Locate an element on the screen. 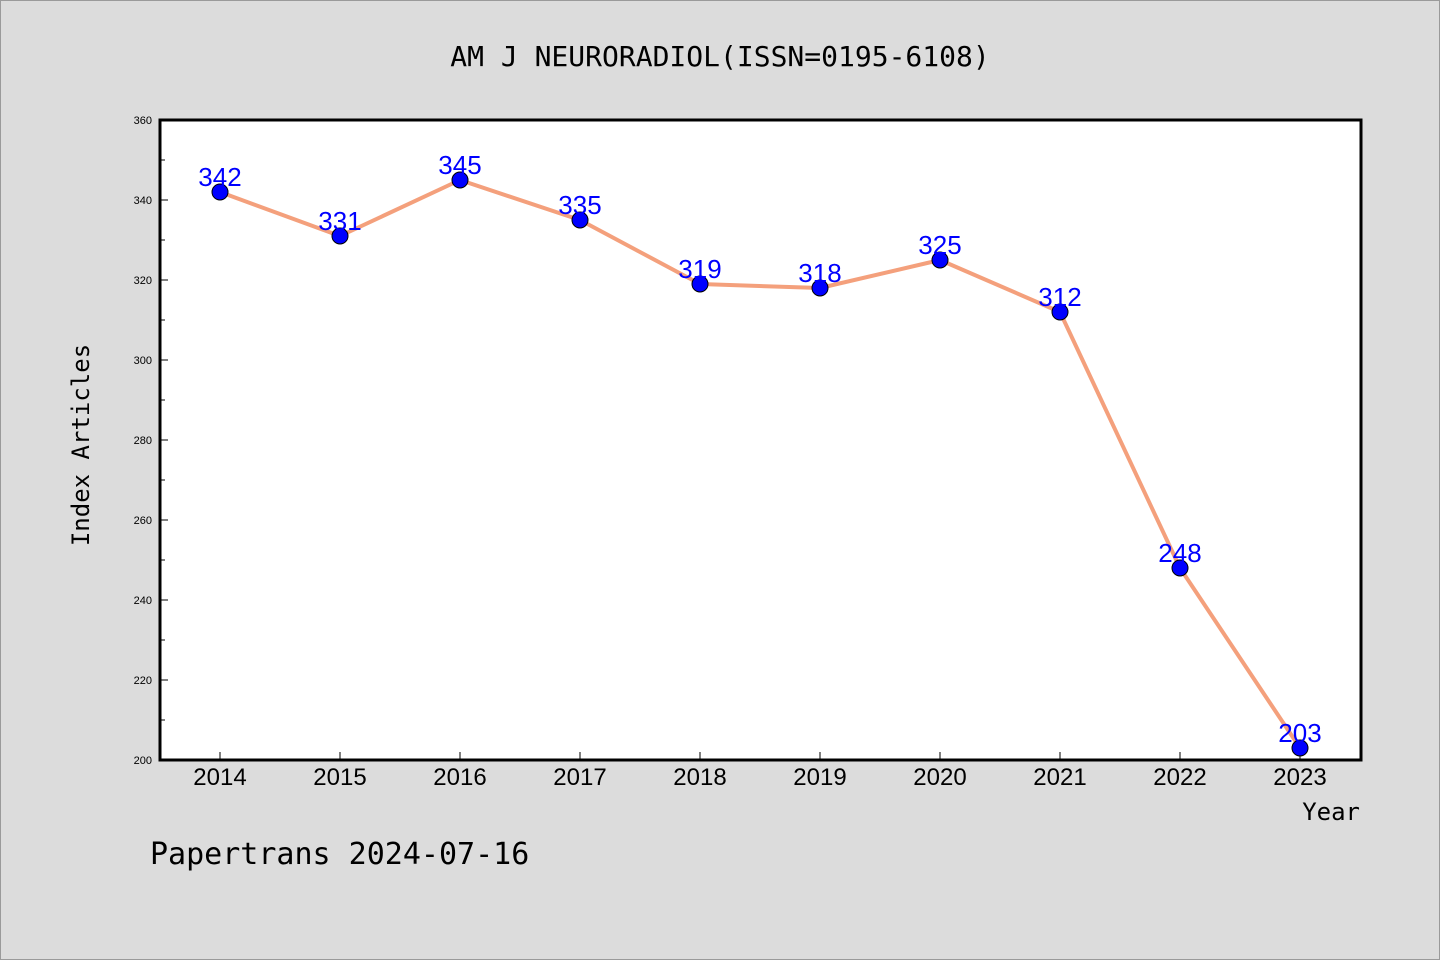 The image size is (1440, 960). x-axis-label: Year is located at coordinates (1331, 812).